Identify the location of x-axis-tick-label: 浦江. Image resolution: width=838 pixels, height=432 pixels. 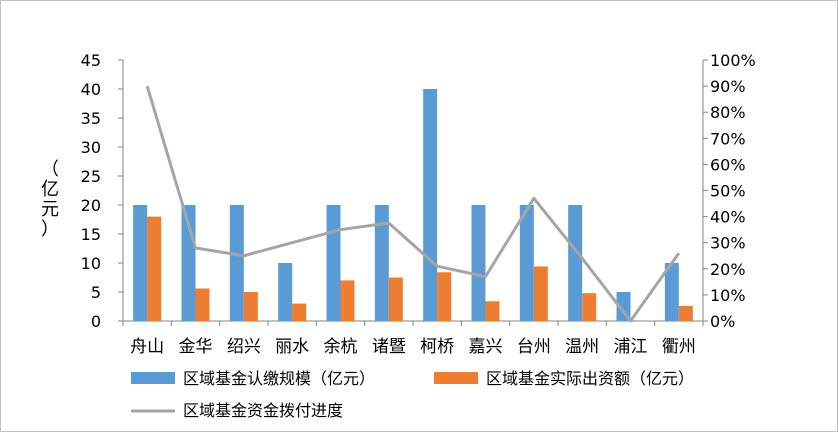
(631, 347).